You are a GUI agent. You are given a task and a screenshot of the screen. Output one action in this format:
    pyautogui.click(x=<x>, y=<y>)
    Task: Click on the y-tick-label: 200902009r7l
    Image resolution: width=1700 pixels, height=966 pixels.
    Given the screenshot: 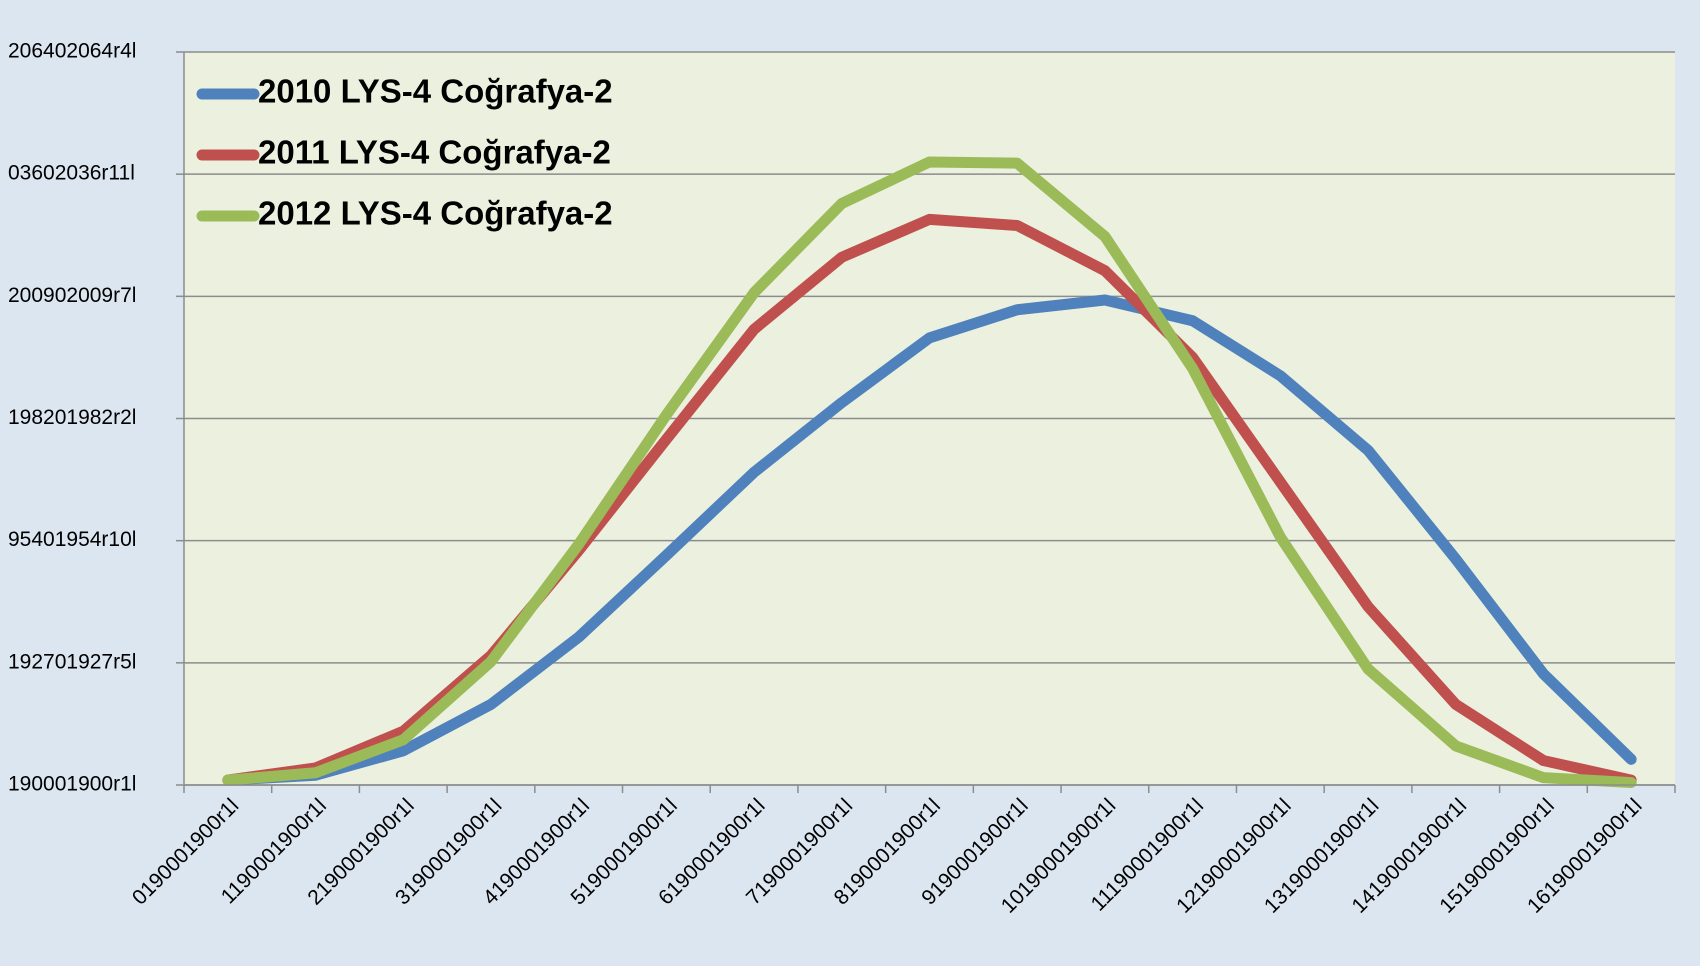 What is the action you would take?
    pyautogui.click(x=72, y=295)
    